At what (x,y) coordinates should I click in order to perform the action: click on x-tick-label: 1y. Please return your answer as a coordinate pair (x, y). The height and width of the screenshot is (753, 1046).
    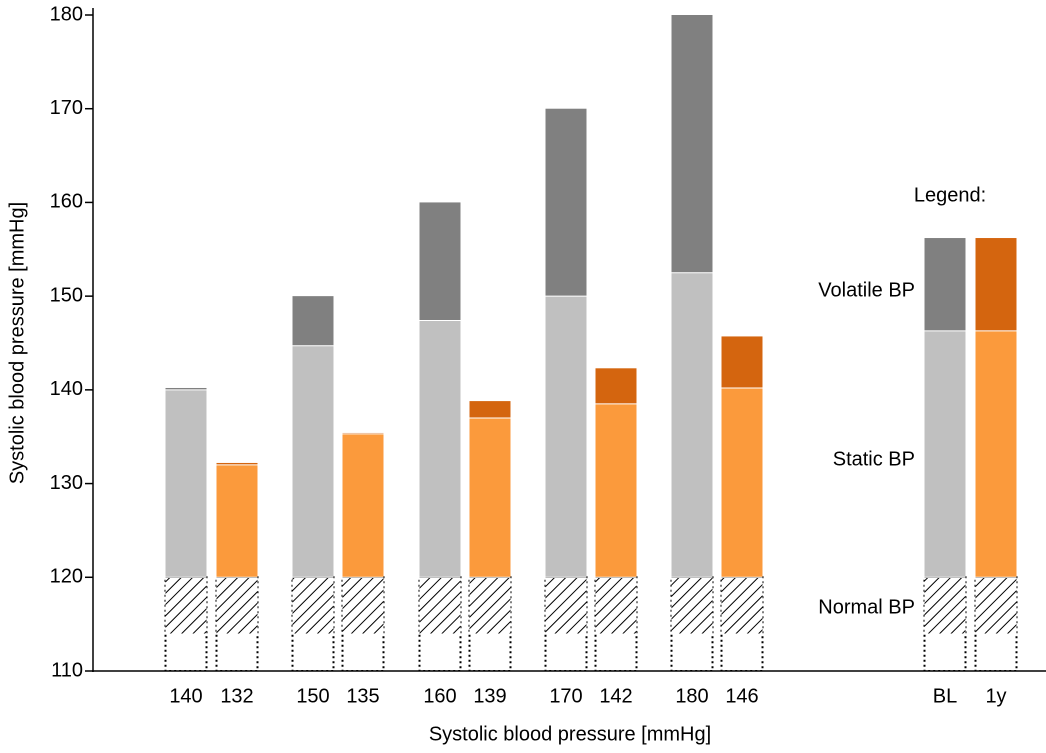
    Looking at the image, I should click on (995, 696).